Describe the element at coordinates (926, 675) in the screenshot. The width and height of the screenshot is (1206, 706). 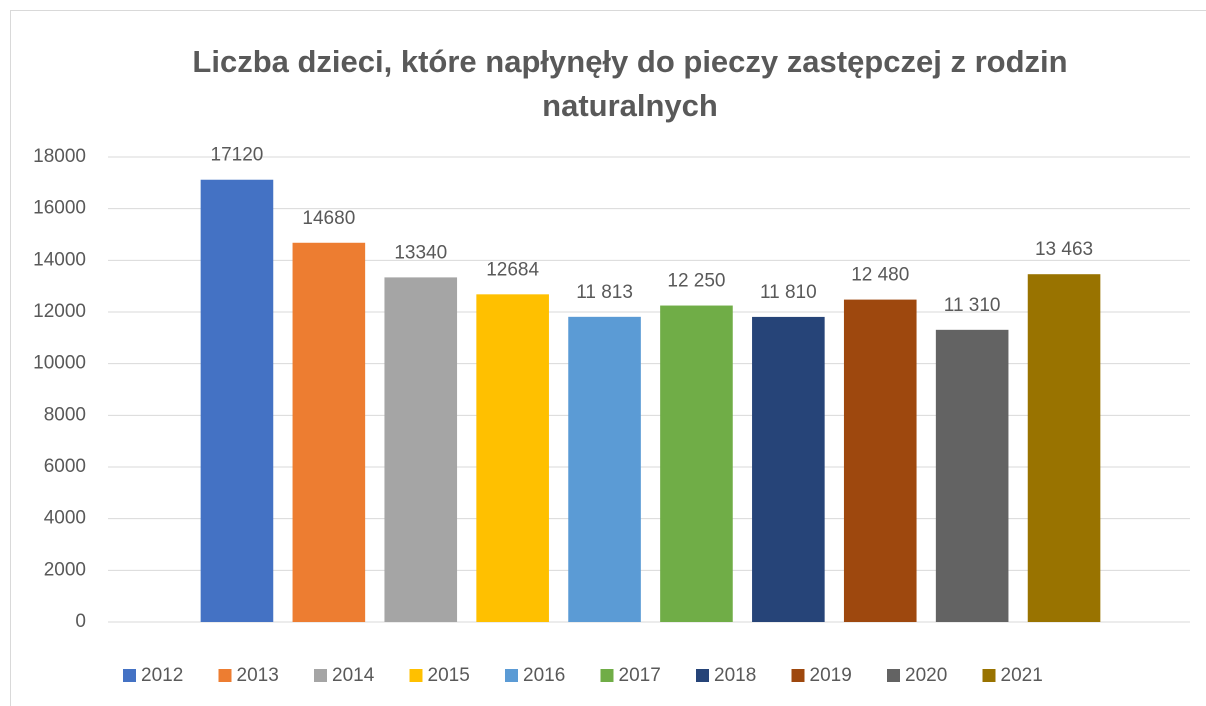
I see `legend-label: 2020` at that location.